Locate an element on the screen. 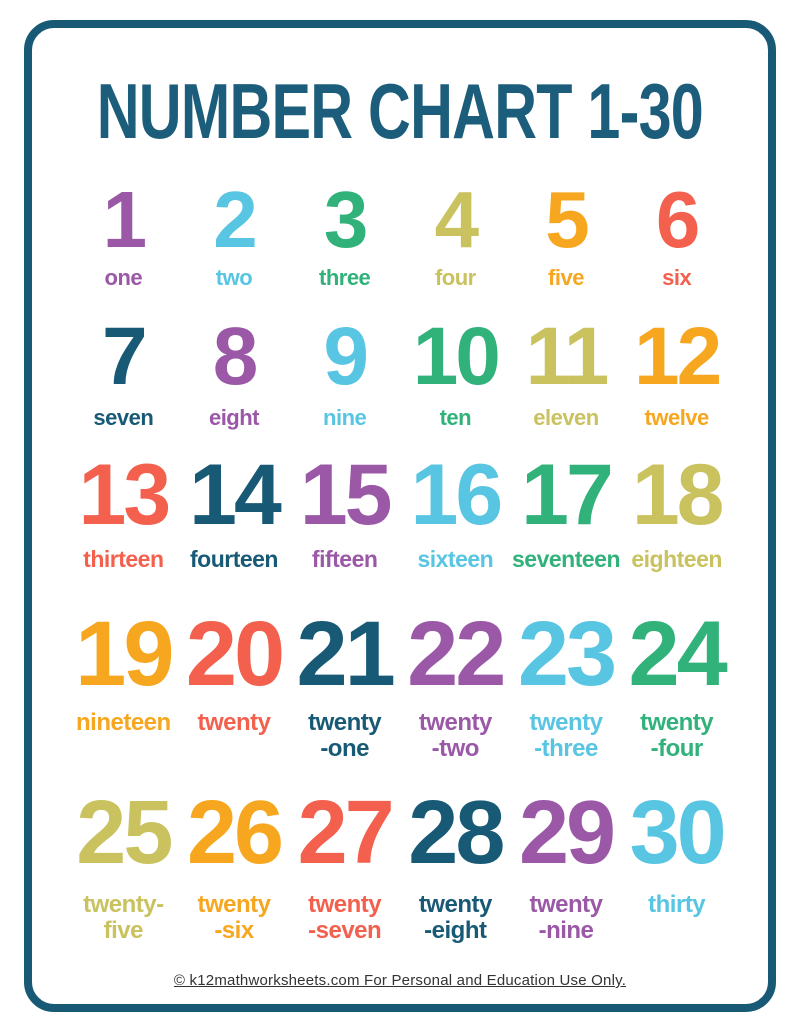 This screenshot has height=1035, width=800. number-digit-6: 6 is located at coordinates (677, 219).